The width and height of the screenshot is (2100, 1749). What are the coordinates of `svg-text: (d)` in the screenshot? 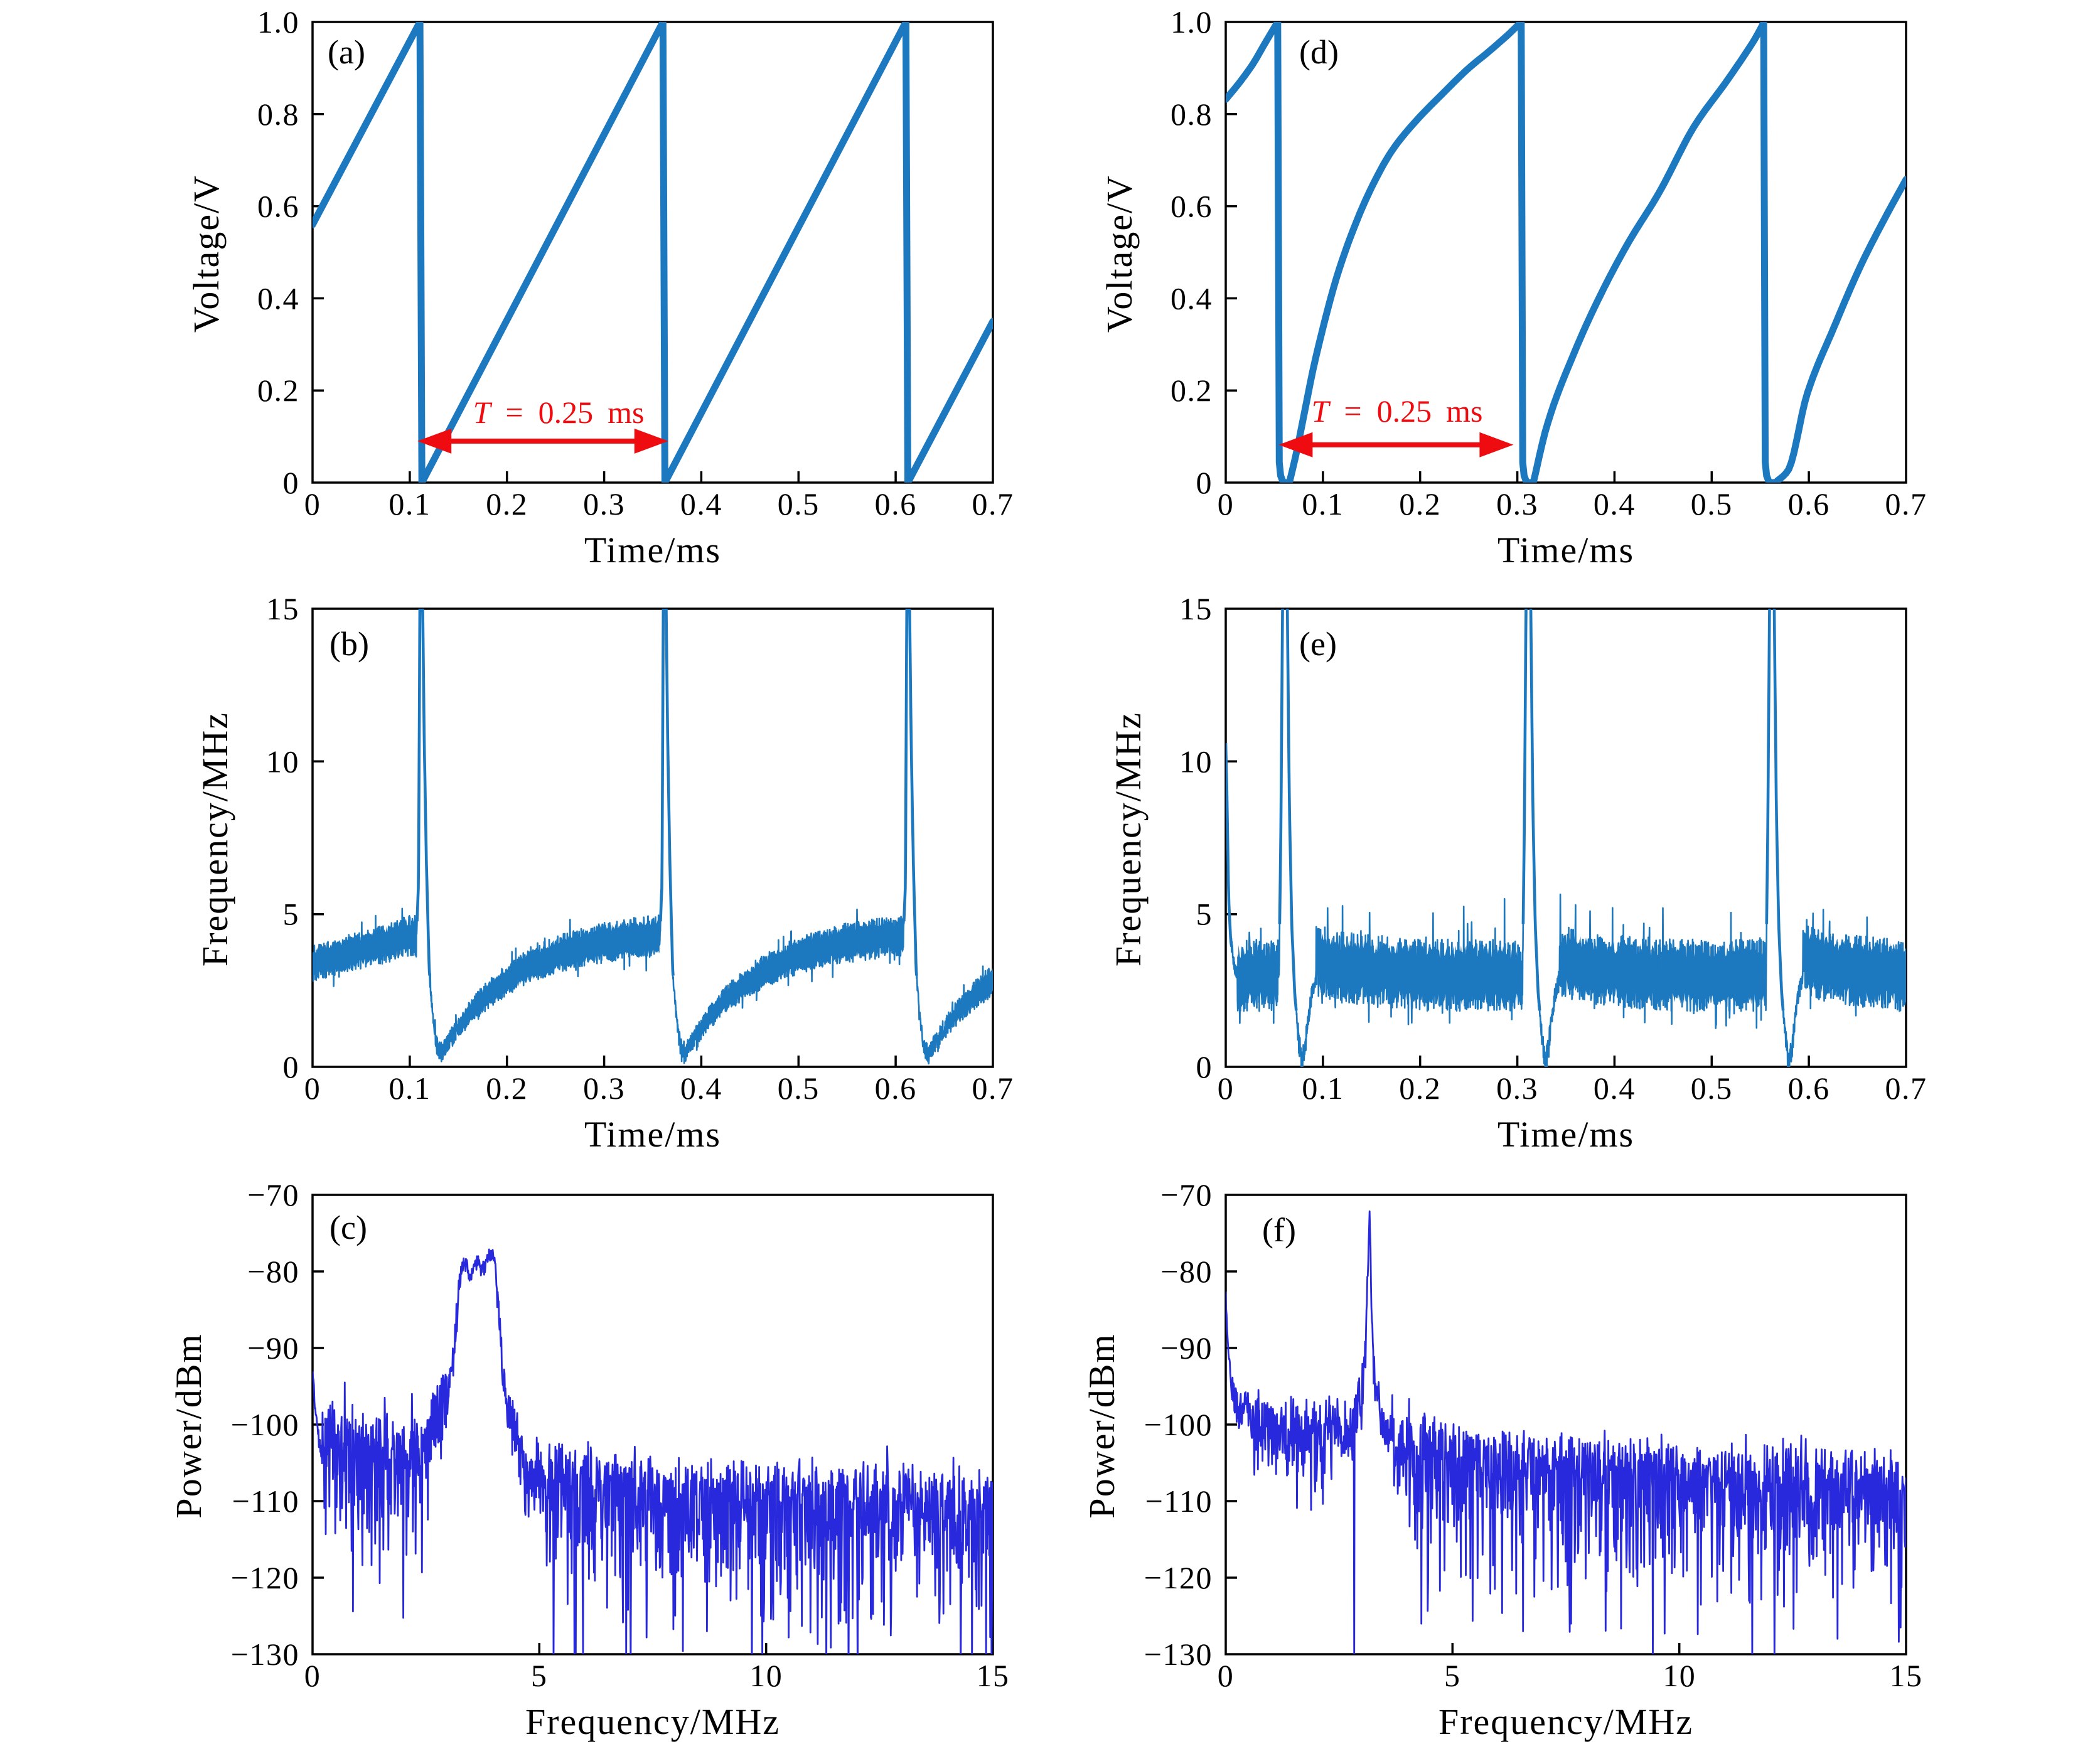 It's located at (1319, 52).